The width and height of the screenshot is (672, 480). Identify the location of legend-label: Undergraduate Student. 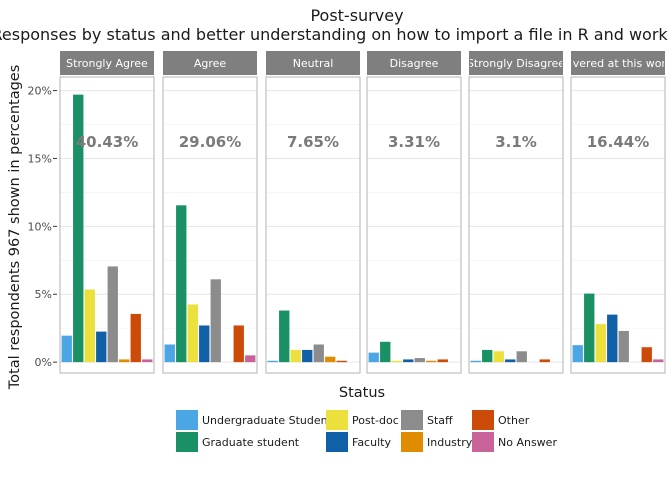
(267, 420).